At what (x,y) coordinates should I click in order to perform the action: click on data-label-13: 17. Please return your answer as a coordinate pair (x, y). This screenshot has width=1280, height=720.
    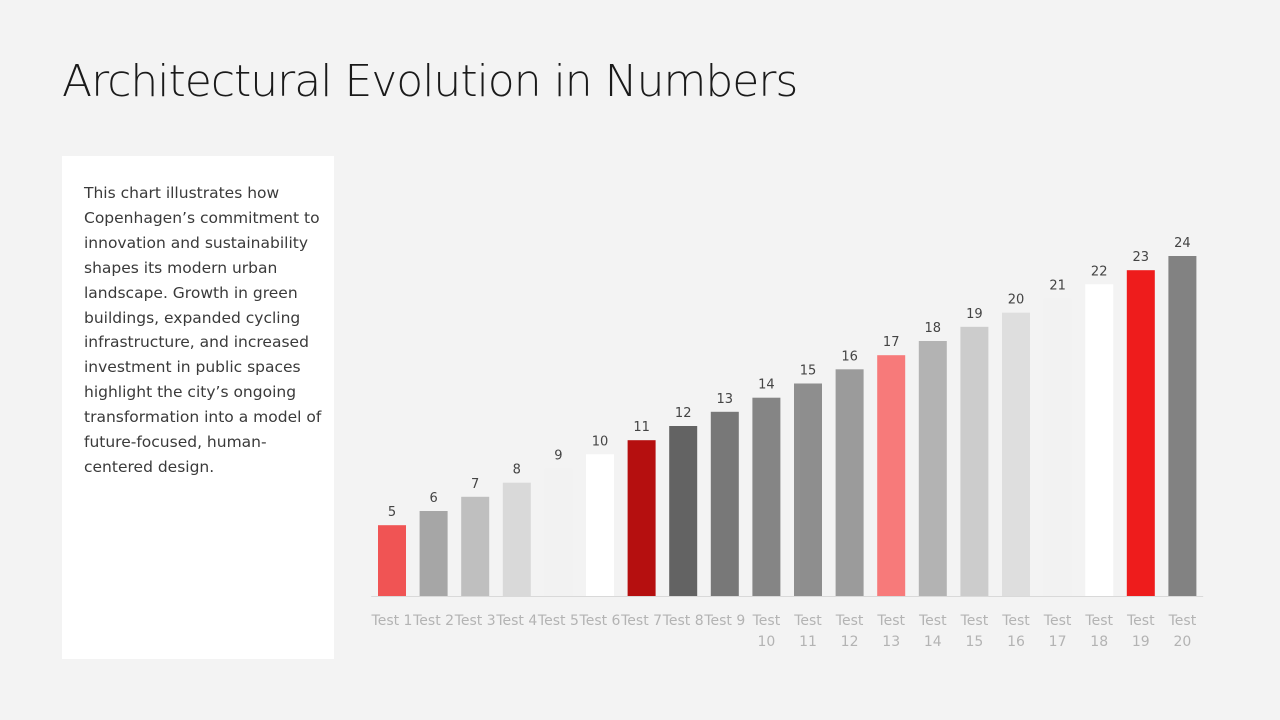
    Looking at the image, I should click on (891, 342).